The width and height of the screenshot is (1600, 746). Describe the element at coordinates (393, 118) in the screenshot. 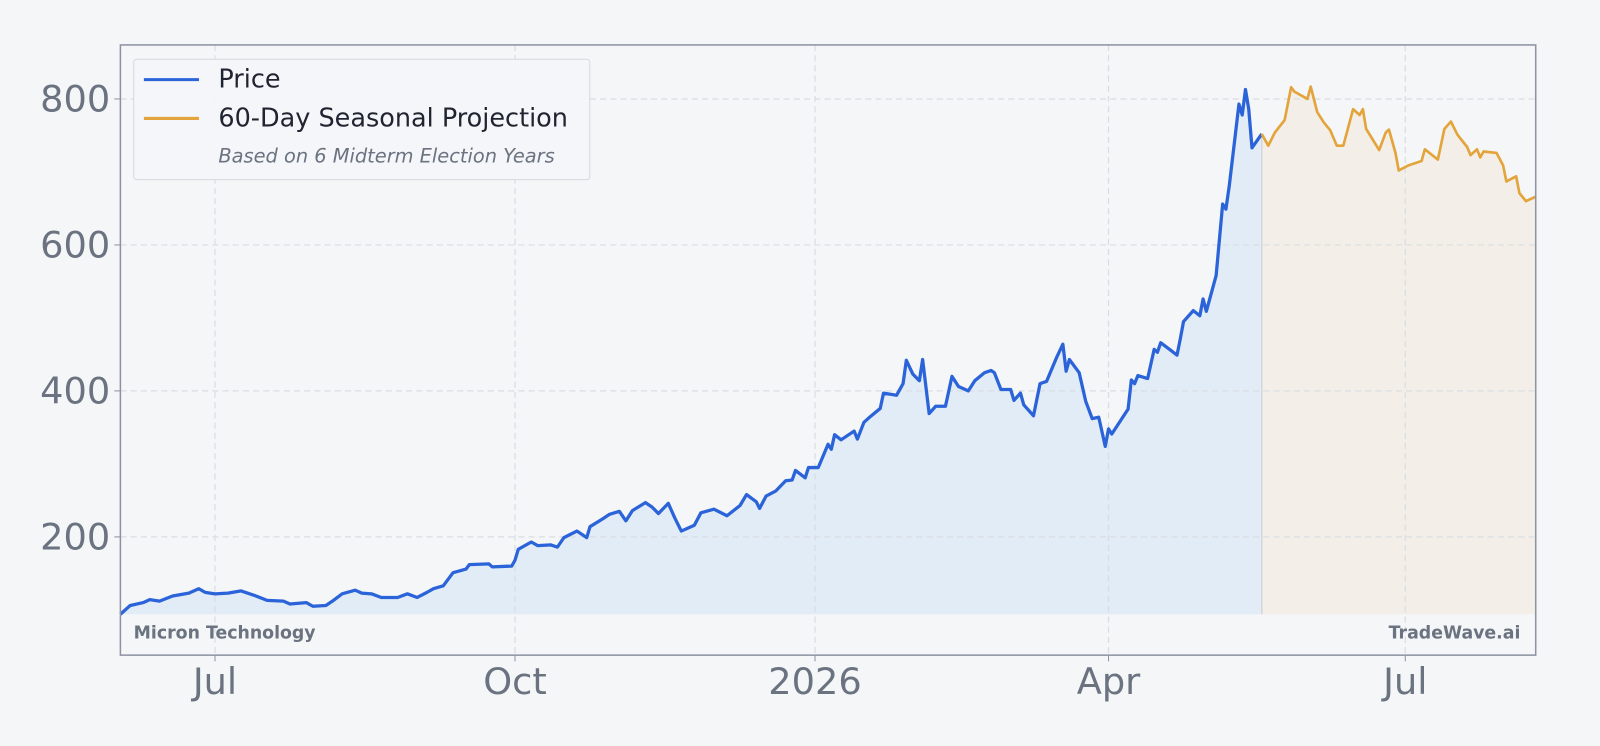

I see `legend-label: 60-Day Seasonal Projection` at that location.